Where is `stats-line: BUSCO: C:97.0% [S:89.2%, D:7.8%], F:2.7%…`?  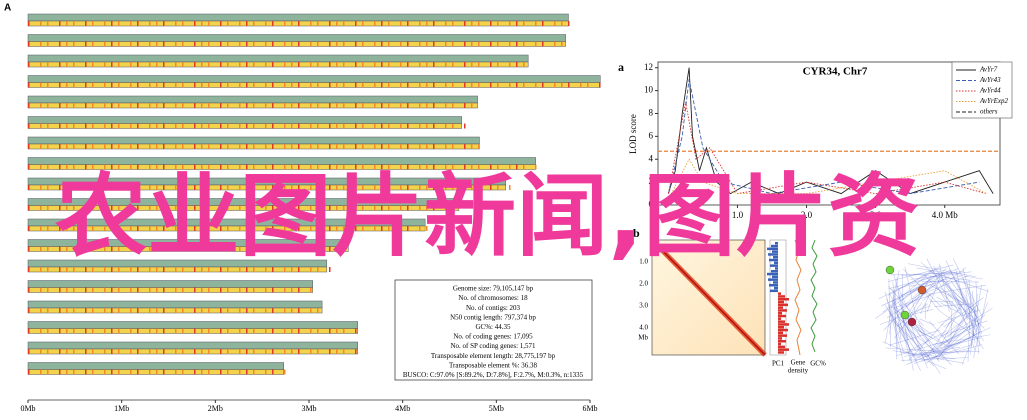
stats-line: BUSCO: C:97.0% [S:89.2%, D:7.8%], F:2.7%… is located at coordinates (493, 375).